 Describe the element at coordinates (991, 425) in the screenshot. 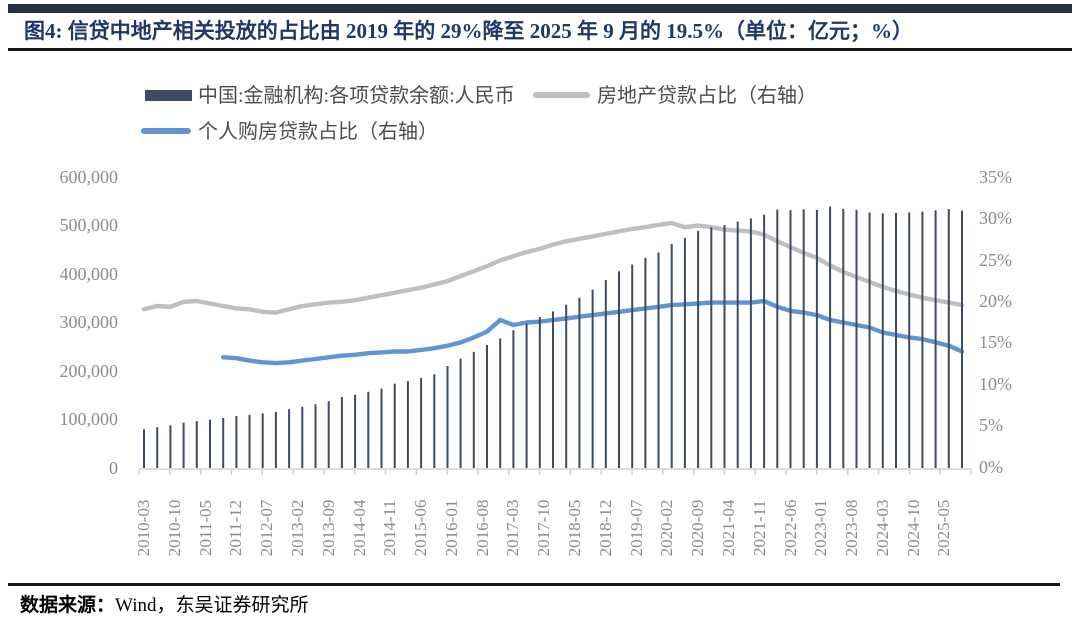

I see `y-axis-label-right: 5%` at that location.